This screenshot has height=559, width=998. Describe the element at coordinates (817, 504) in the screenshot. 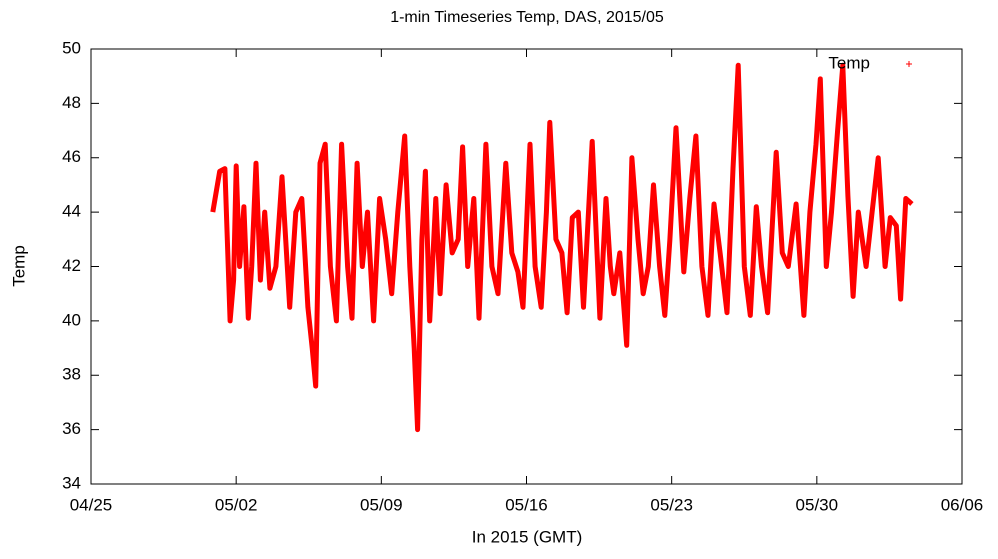

I see `x-tick-label: 05/30` at that location.